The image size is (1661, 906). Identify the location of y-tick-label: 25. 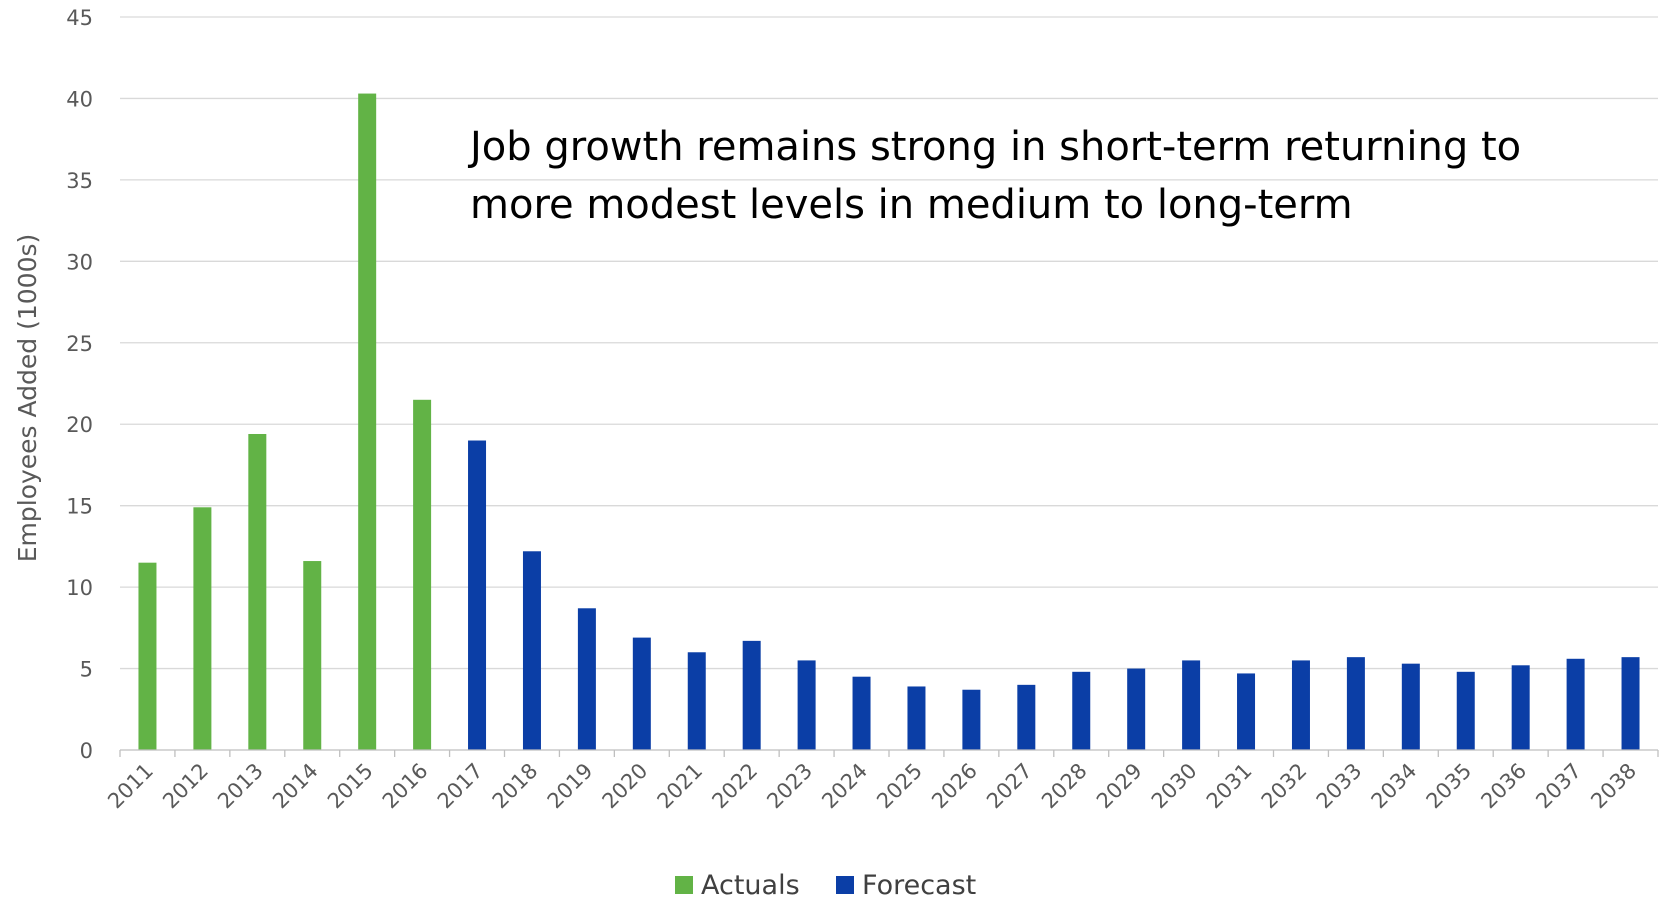
(79, 344).